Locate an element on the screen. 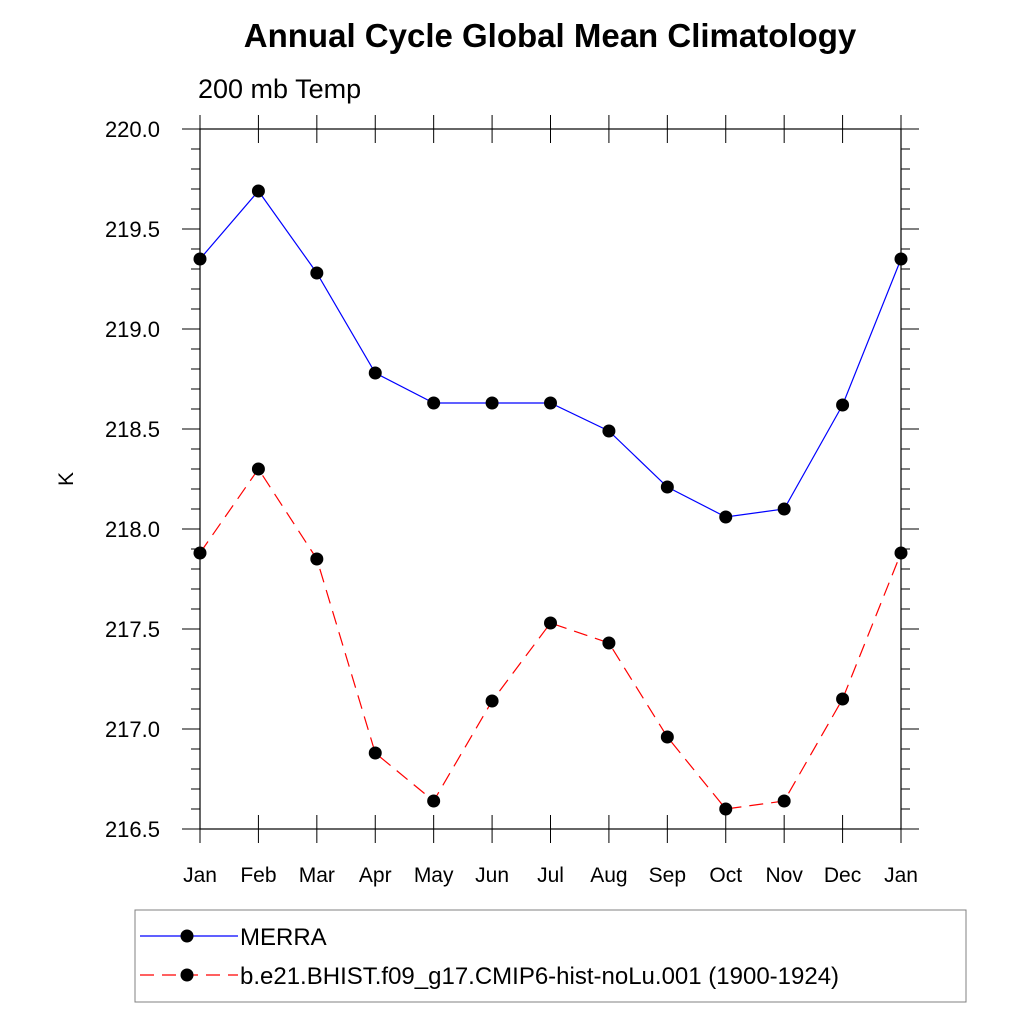 The image size is (1024, 1024). y-tick-label: 217.0 is located at coordinates (132, 729).